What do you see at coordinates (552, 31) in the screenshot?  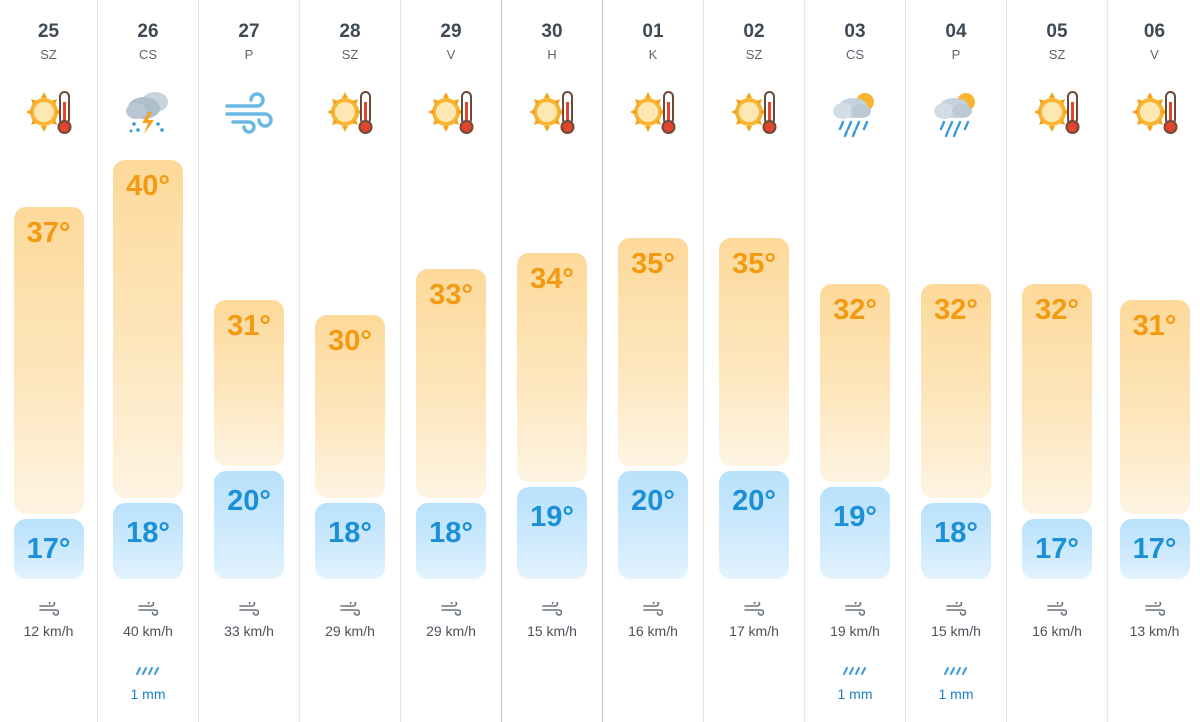 I see `day-date: 30` at bounding box center [552, 31].